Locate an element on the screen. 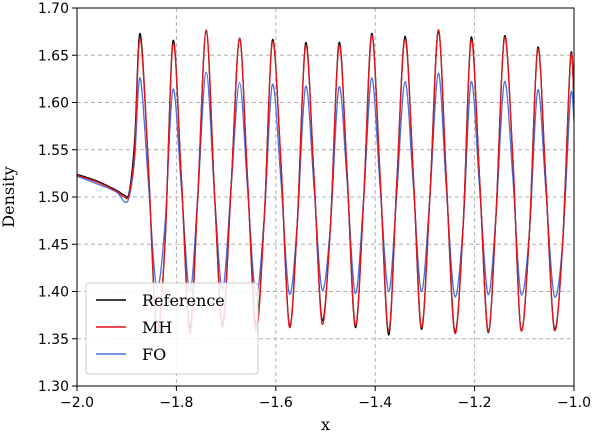 This screenshot has width=597, height=435. y-tick-label: 1.40 is located at coordinates (53, 293).